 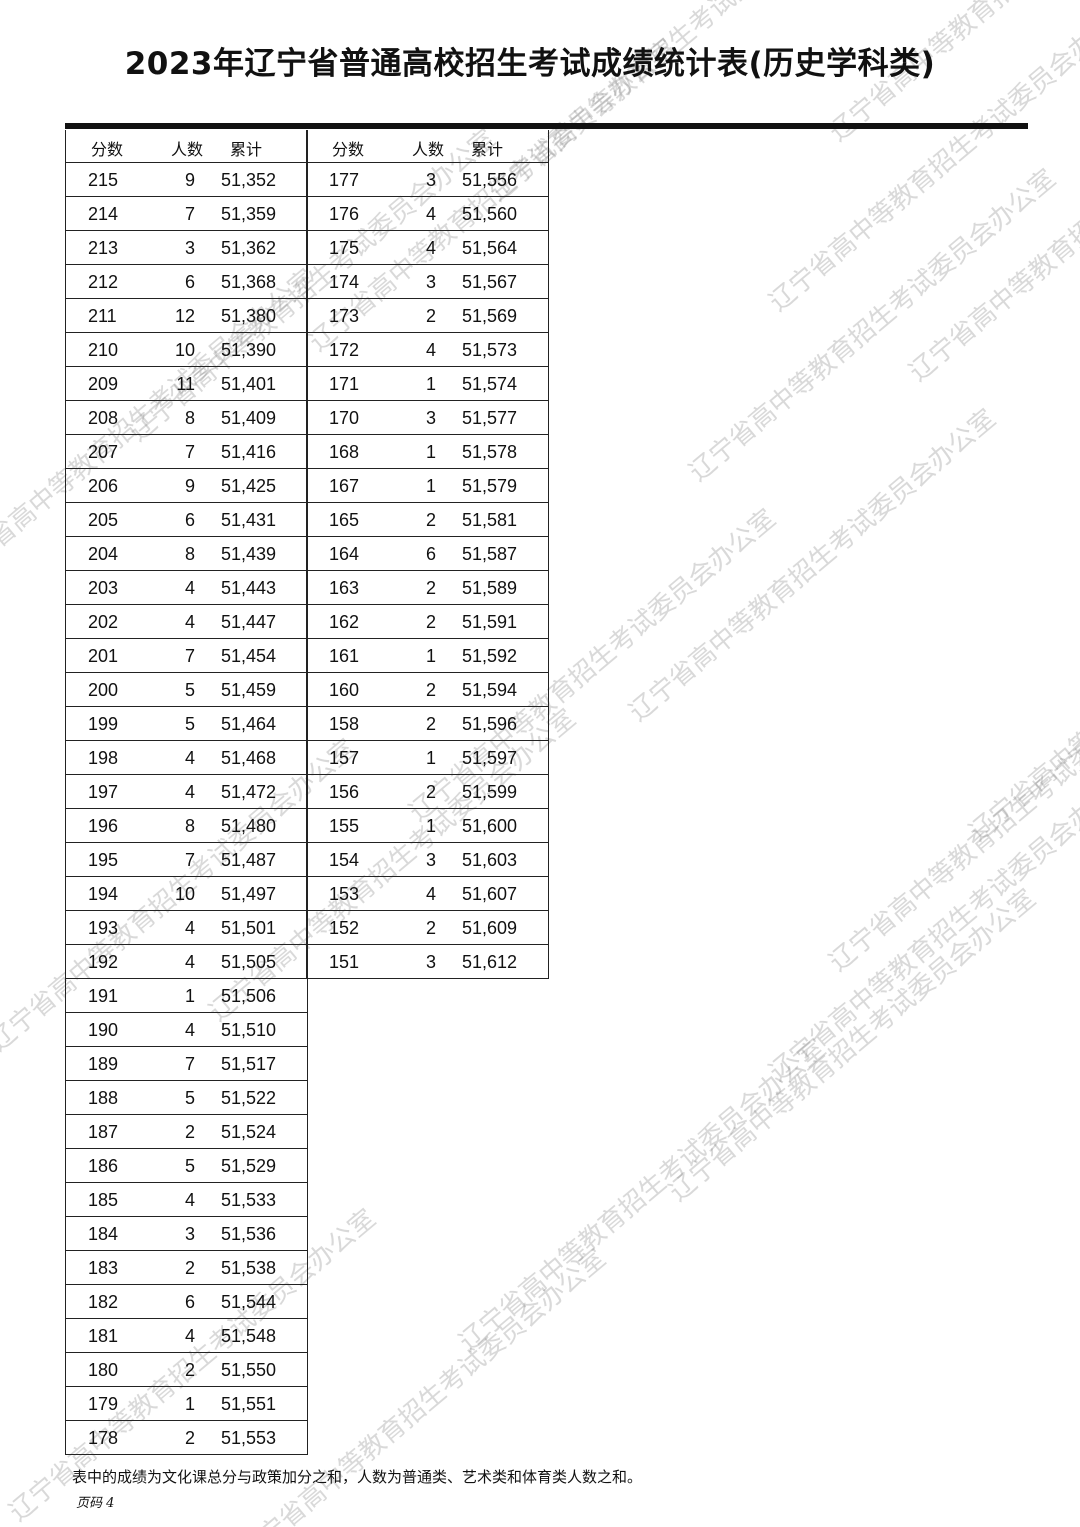 What do you see at coordinates (344, 656) in the screenshot?
I see `cell-score: 161` at bounding box center [344, 656].